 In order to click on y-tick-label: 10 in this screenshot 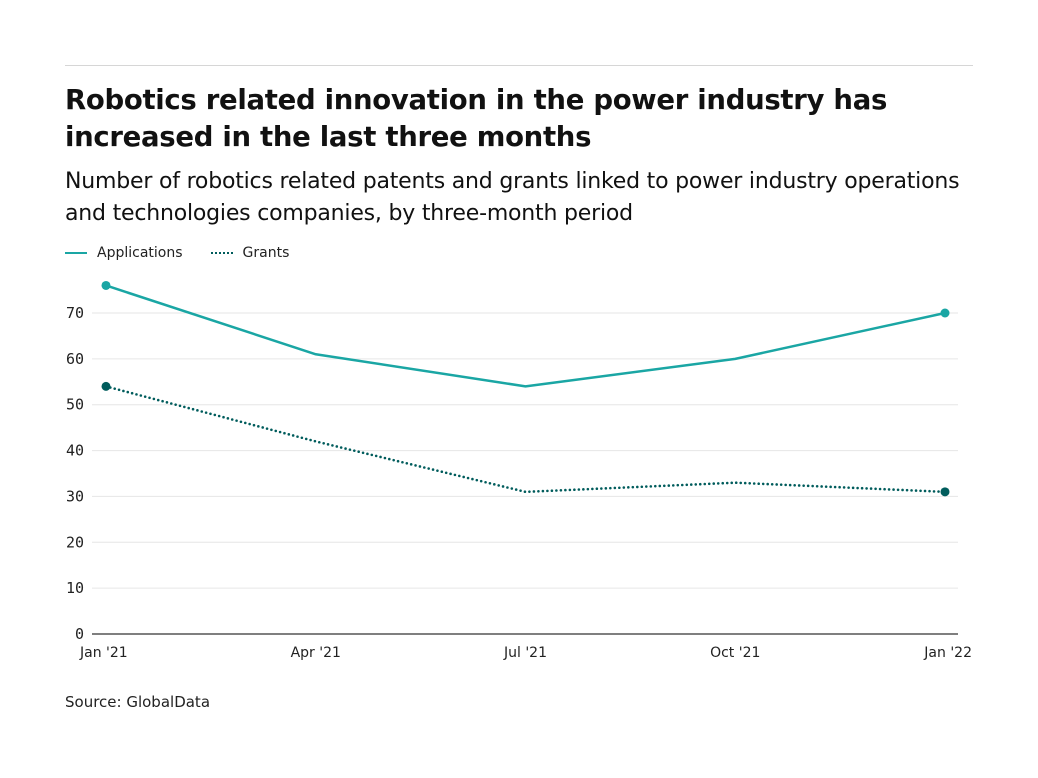, I will do `click(75, 588)`.